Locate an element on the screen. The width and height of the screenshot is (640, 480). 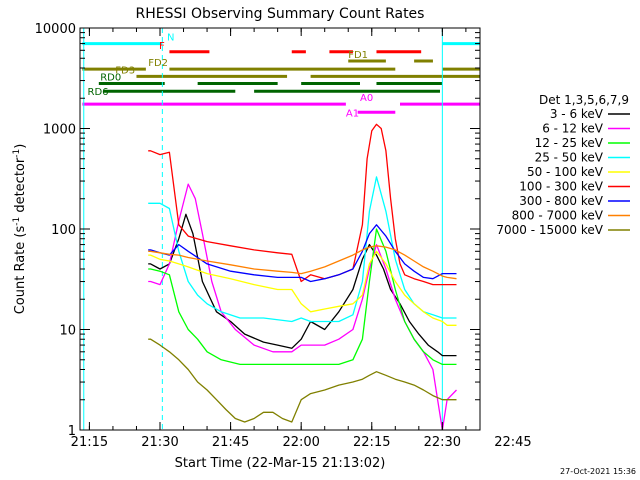
flag-label-fd2: FD2 is located at coordinates (158, 63).